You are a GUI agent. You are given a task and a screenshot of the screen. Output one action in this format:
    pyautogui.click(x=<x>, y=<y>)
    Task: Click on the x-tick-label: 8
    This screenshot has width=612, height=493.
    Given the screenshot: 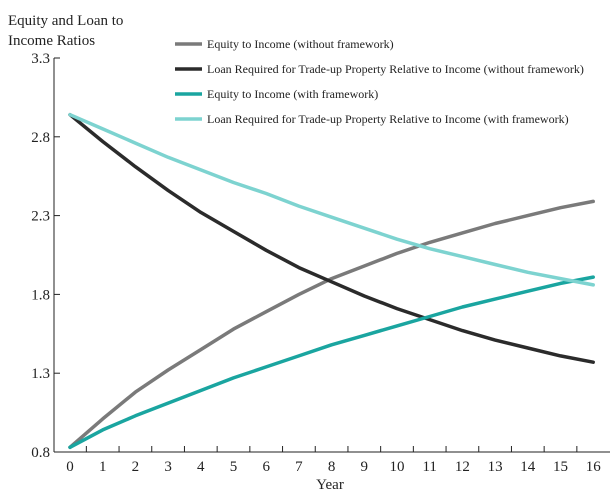 What is the action you would take?
    pyautogui.click(x=332, y=467)
    